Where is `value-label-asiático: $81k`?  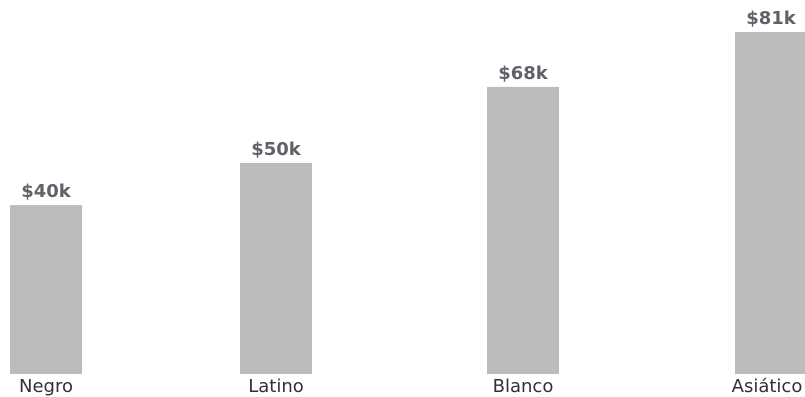 value-label-asiático: $81k is located at coordinates (771, 18).